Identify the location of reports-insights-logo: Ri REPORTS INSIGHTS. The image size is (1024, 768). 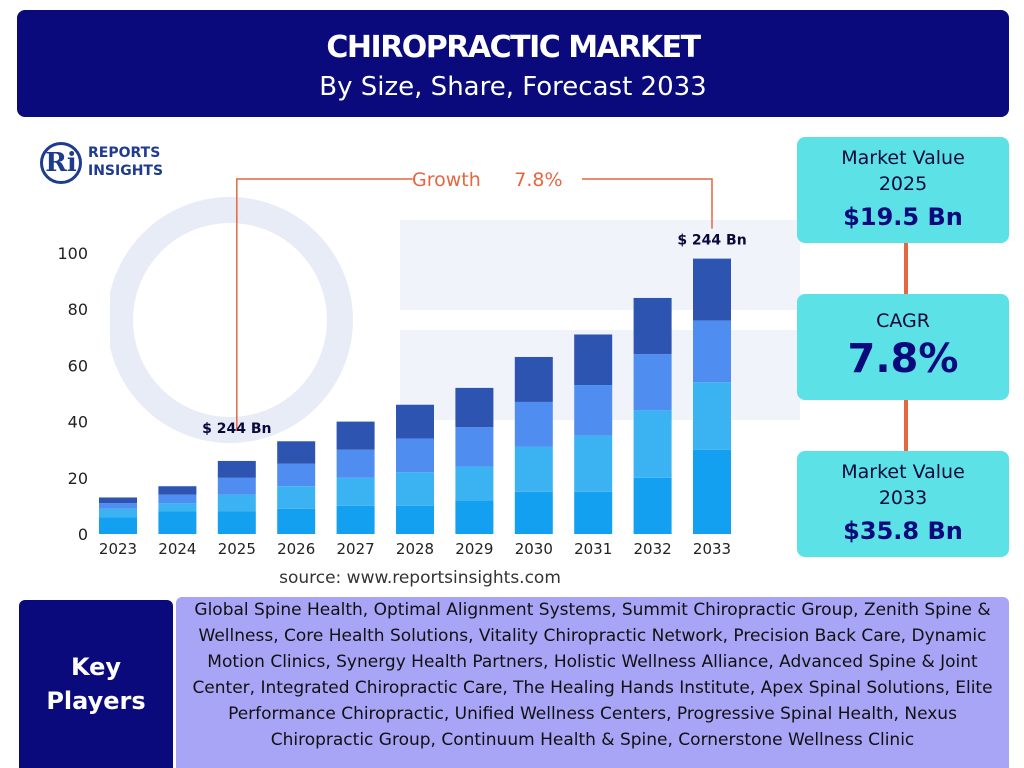
(110, 163).